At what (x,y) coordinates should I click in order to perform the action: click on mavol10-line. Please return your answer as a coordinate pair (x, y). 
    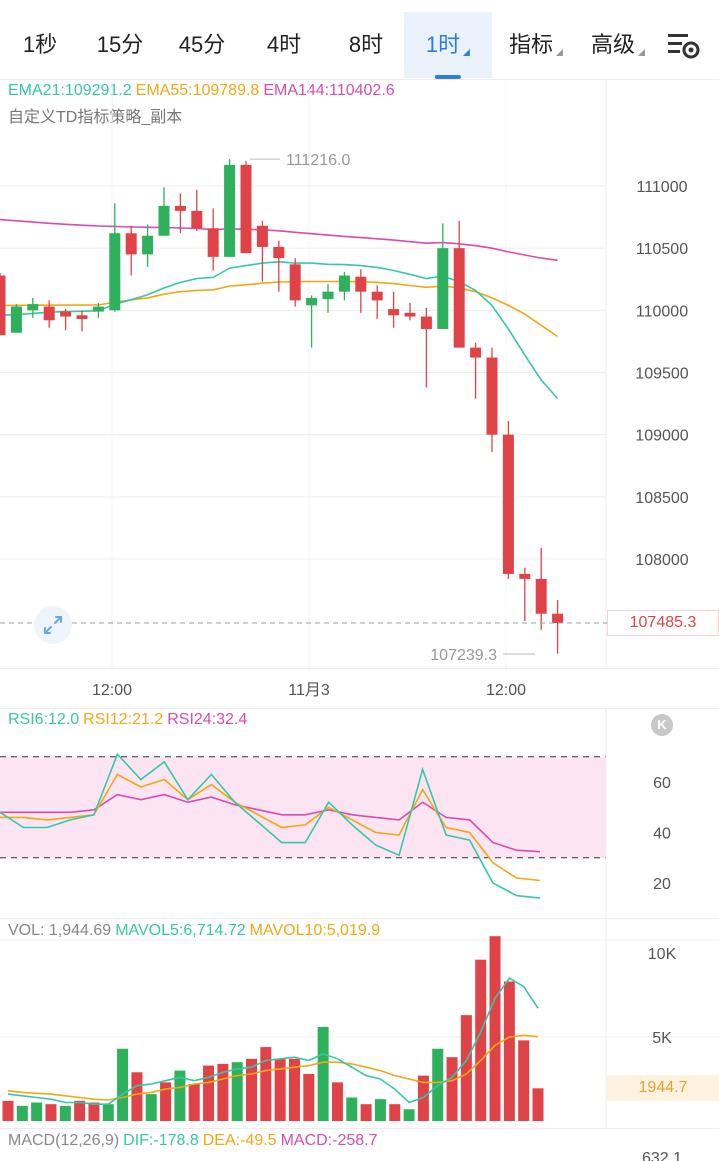
    Looking at the image, I should click on (273, 1067).